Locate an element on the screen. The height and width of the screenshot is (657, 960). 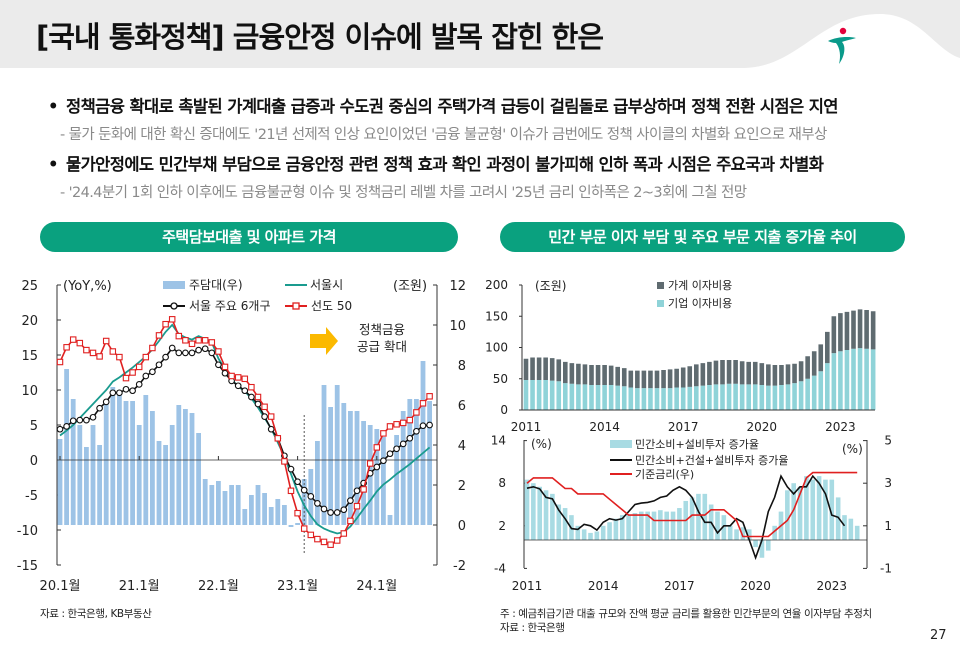
page-number: 27 is located at coordinates (938, 635).